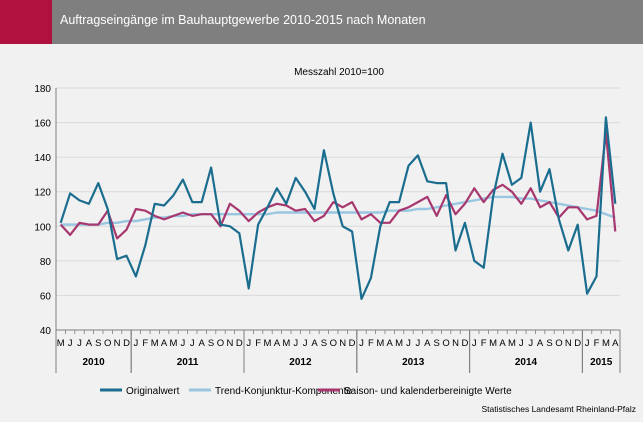  Describe the element at coordinates (42, 158) in the screenshot. I see `y-tick-label: 140` at that location.